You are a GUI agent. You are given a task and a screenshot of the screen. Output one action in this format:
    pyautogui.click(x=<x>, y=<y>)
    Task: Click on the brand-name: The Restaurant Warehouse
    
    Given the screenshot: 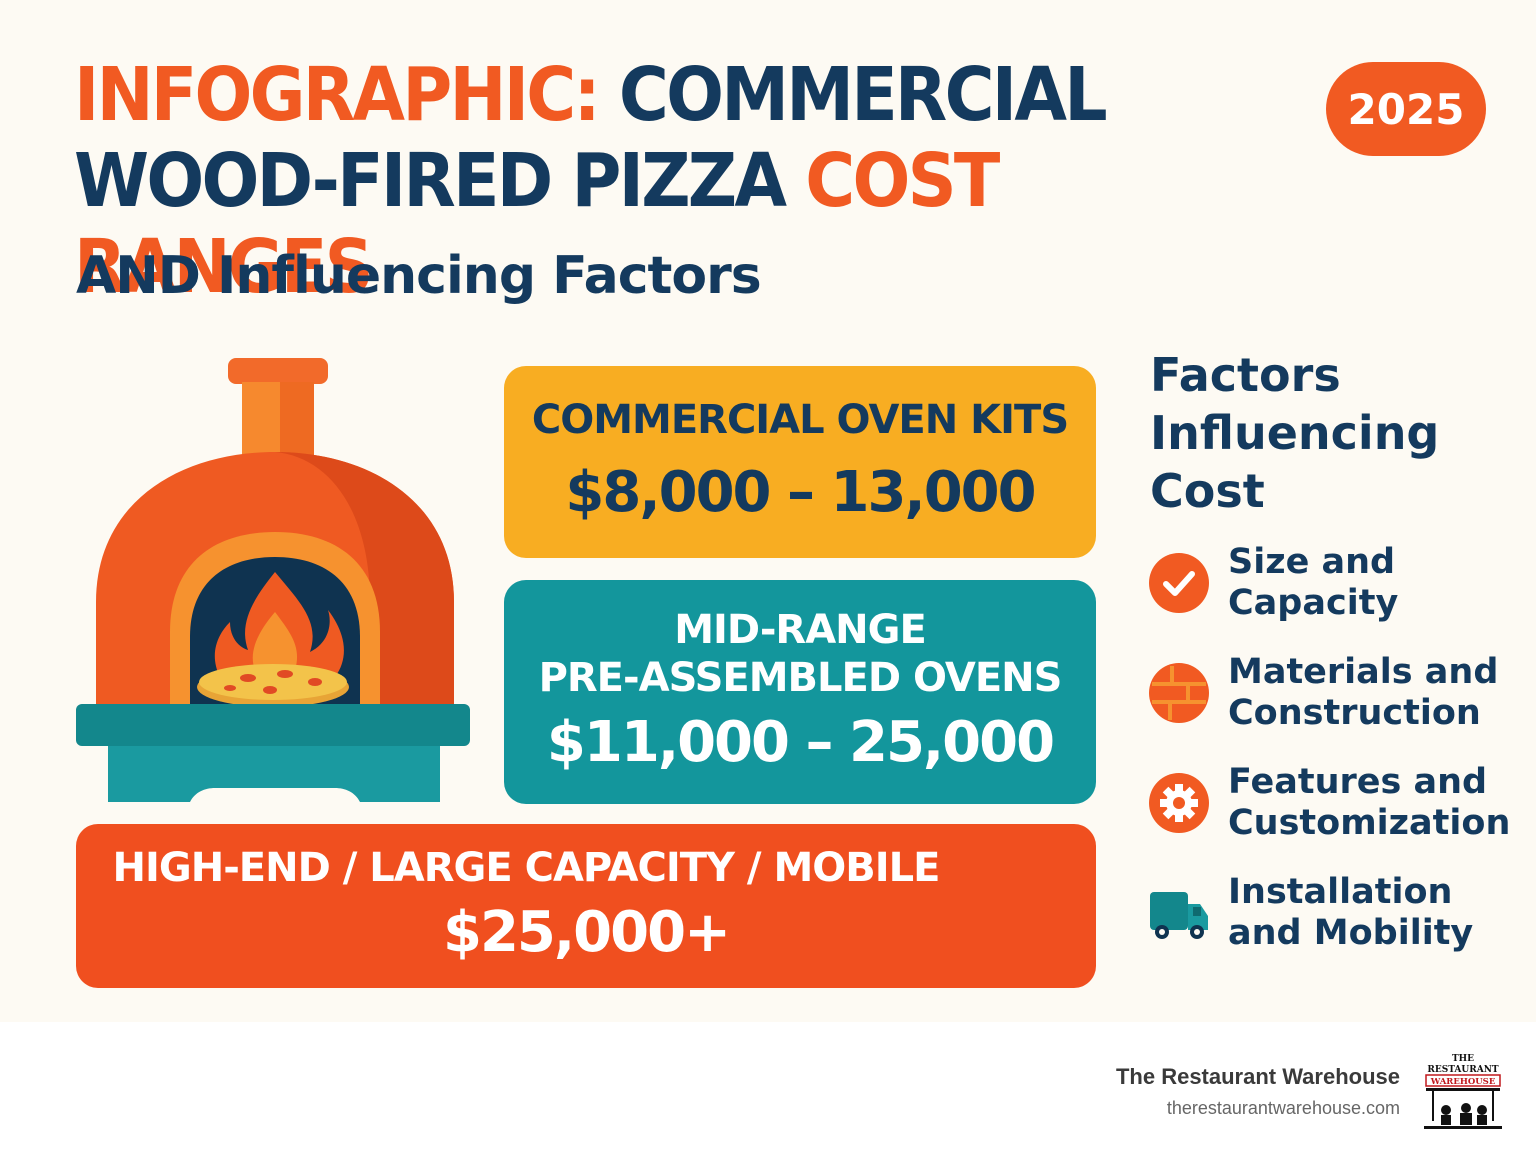 What is the action you would take?
    pyautogui.click(x=1257, y=1076)
    